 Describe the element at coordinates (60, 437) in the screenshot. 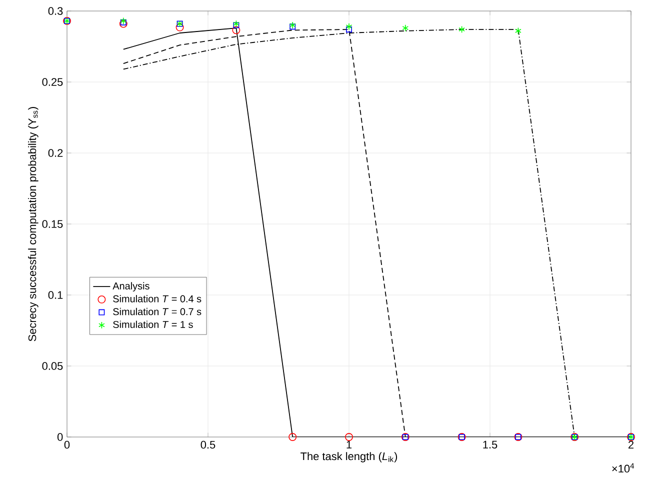

I see `y-tick-label: 0` at that location.